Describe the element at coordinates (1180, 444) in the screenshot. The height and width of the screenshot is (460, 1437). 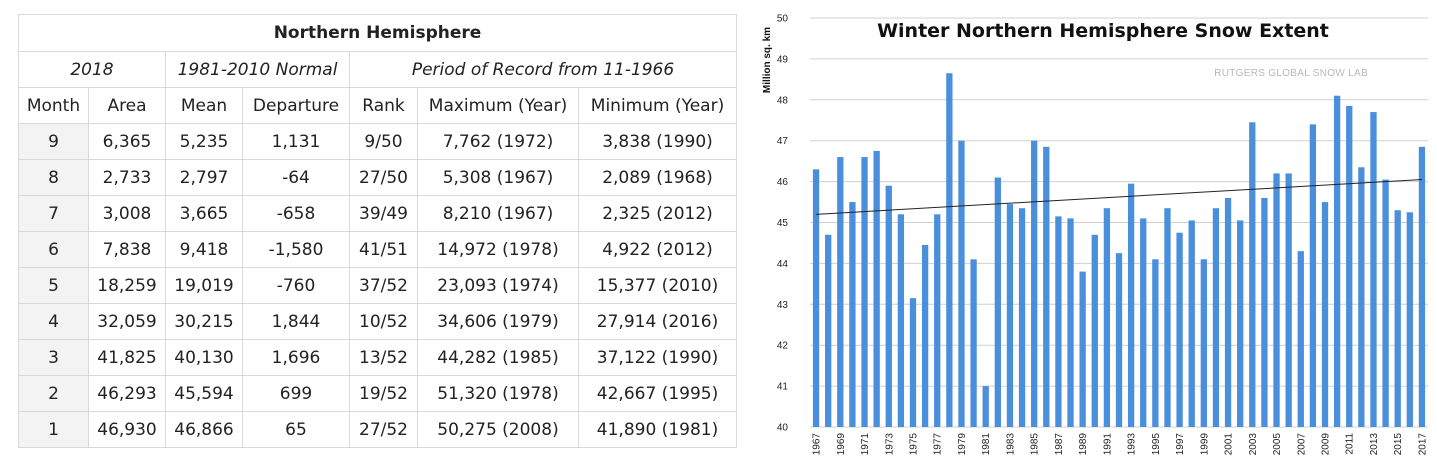
I see `x-tick-label: 1997` at that location.